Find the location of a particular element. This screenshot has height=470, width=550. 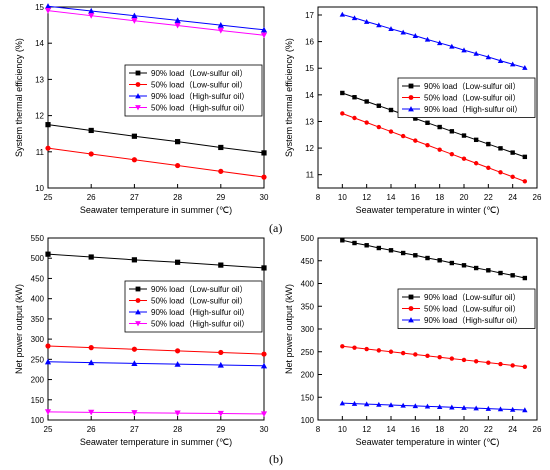

y-tick-label: 15 is located at coordinates (309, 68).